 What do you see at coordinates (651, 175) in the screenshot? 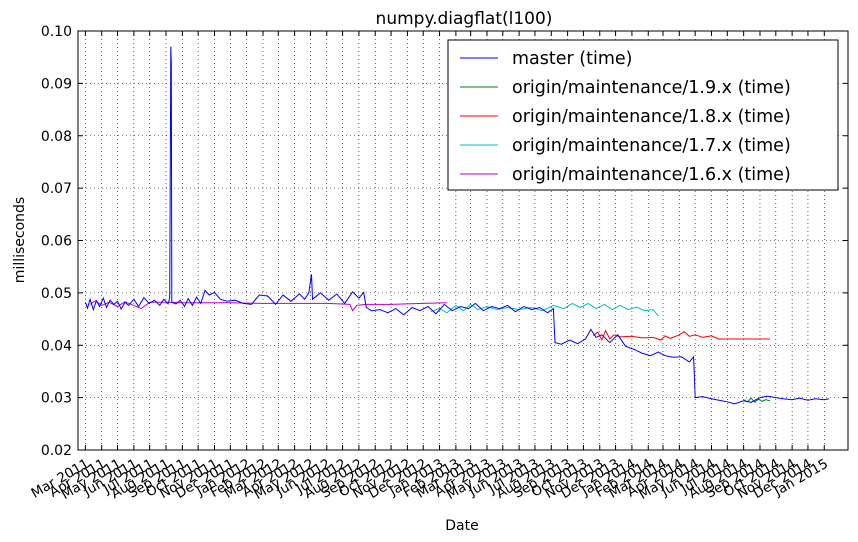
I see `legend-label: origin/maintenance/1.6.x (time)` at bounding box center [651, 175].